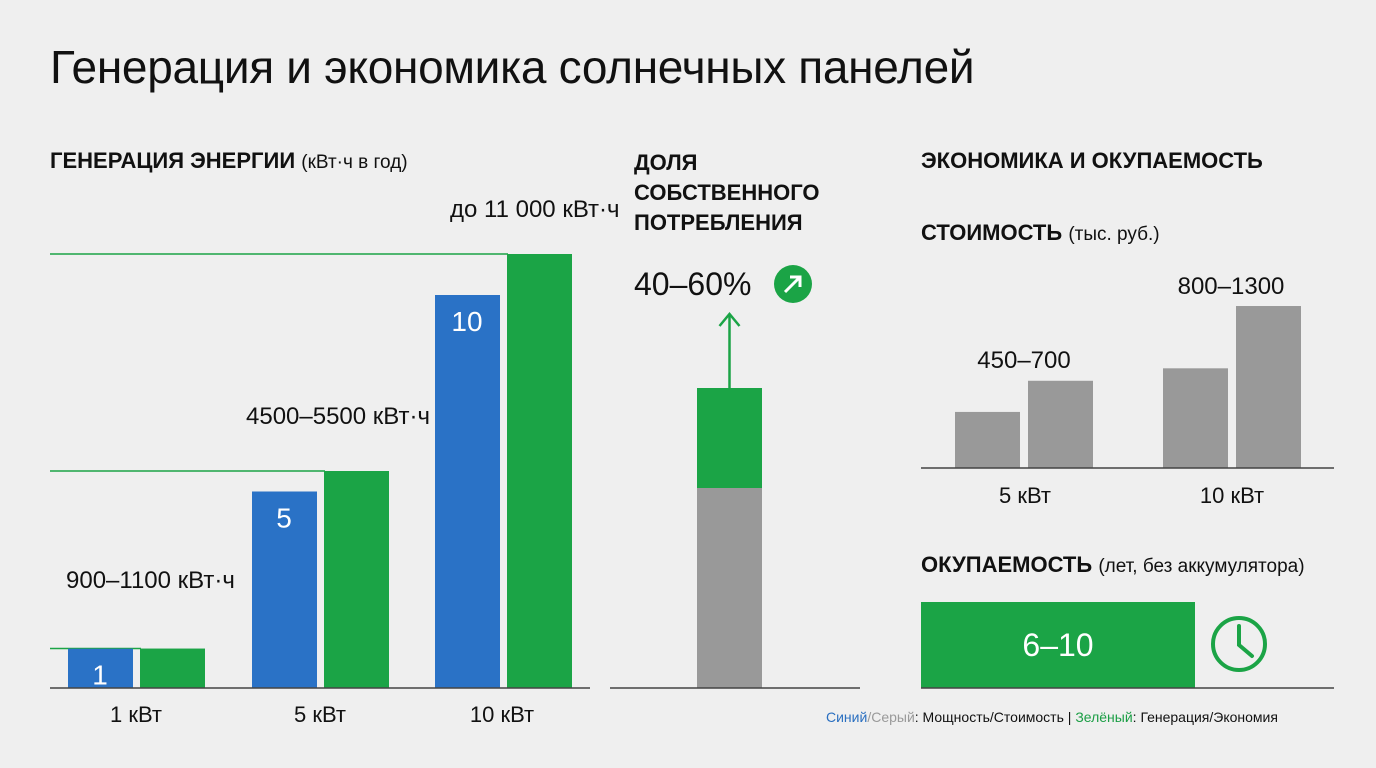 Image resolution: width=1376 pixels, height=768 pixels. What do you see at coordinates (995, 717) in the screenshot?
I see `legend-mid: : Мощность/Стоимость |` at bounding box center [995, 717].